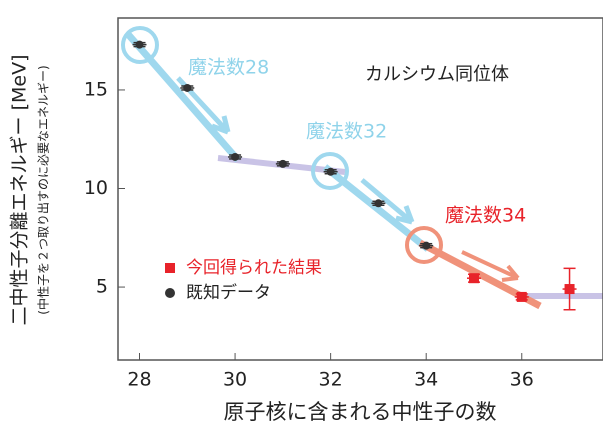 The height and width of the screenshot is (444, 603). I want to click on y-tick-label: 15, so click(96, 89).